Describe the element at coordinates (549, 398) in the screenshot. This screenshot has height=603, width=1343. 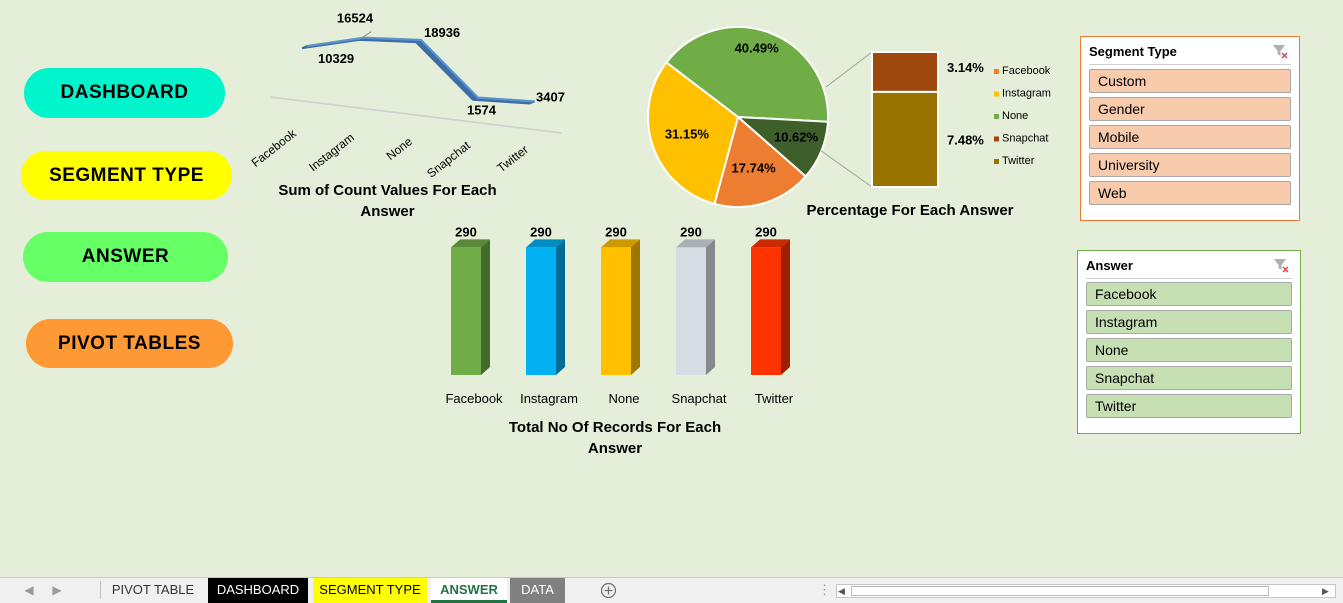
I see `bar-category-label-instagram: Instagram` at that location.